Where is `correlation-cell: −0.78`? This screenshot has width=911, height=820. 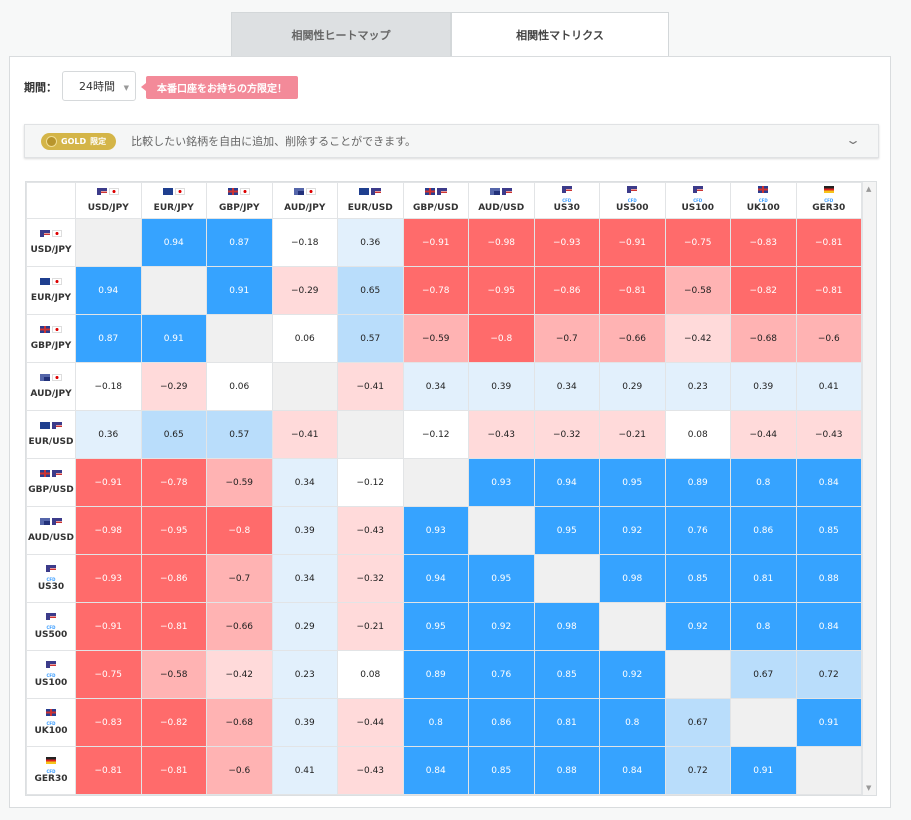
correlation-cell: −0.78 is located at coordinates (435, 290).